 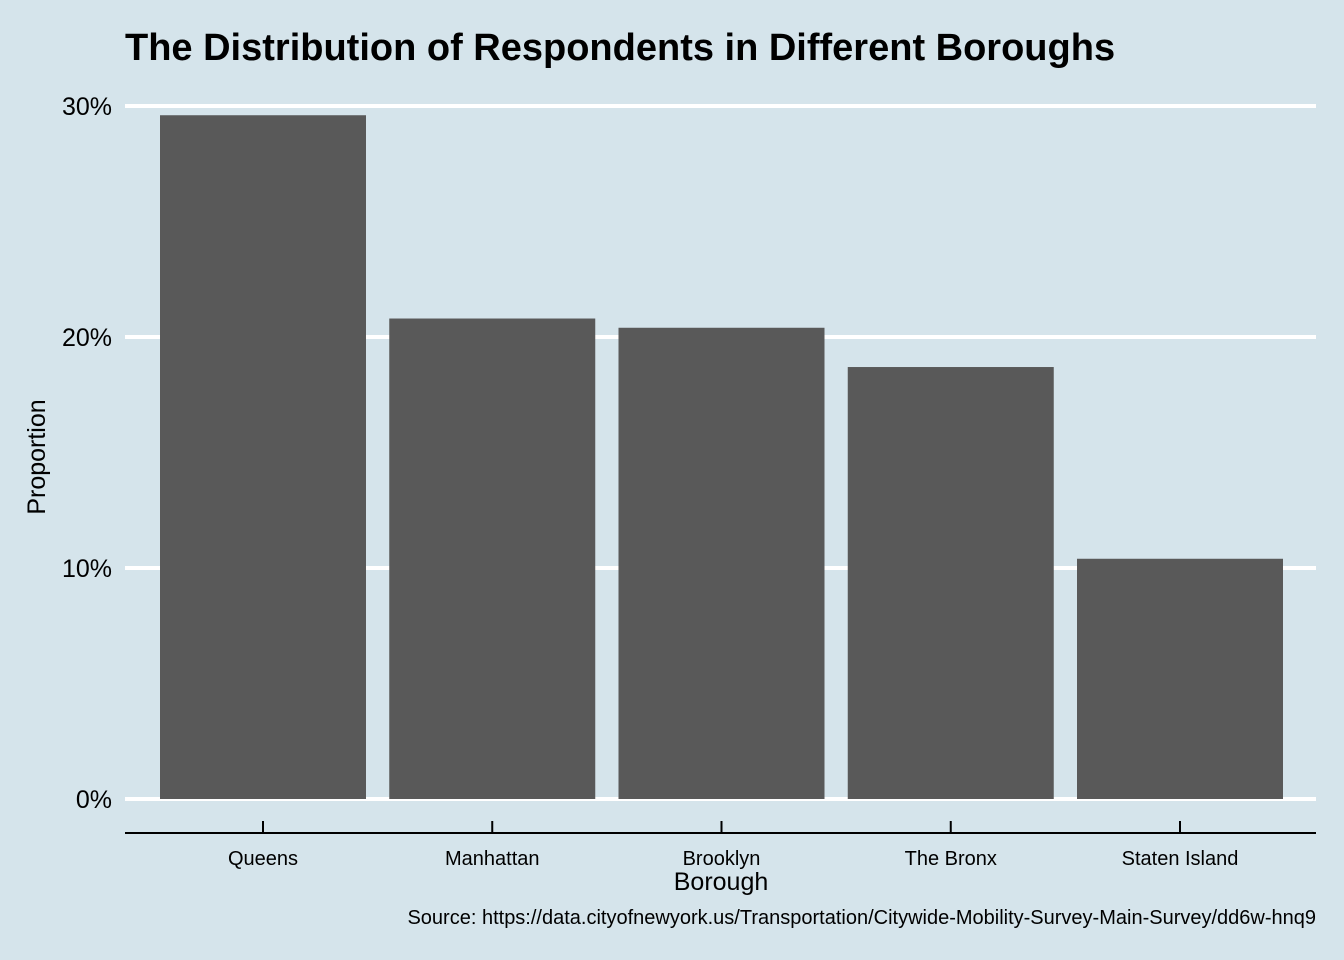 What do you see at coordinates (37, 456) in the screenshot?
I see `y-axis-label: Proportion` at bounding box center [37, 456].